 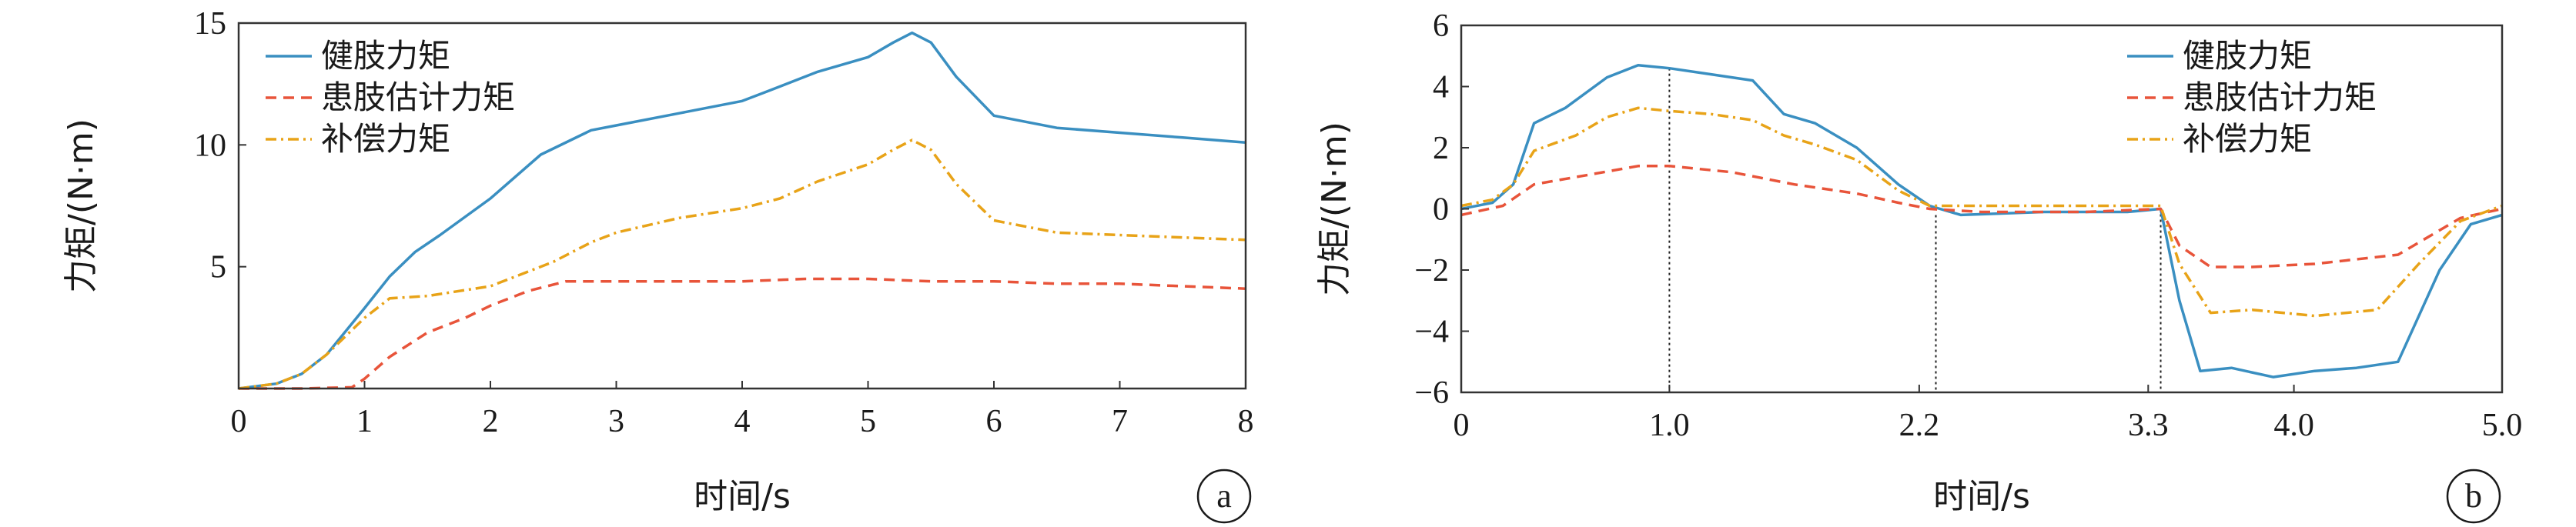 What do you see at coordinates (1989, 414) in the screenshot?
I see `x-ticks: 0 1.0 2.2 3.3 4.0 5.0` at bounding box center [1989, 414].